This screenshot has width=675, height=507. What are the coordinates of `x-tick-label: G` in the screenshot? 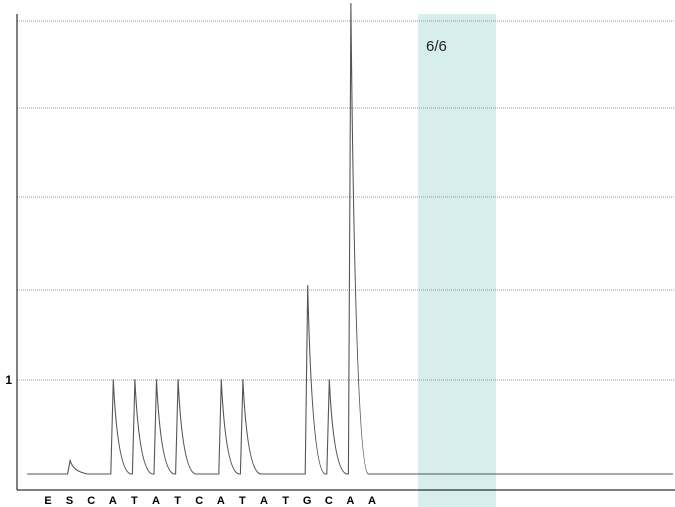 It's located at (307, 501).